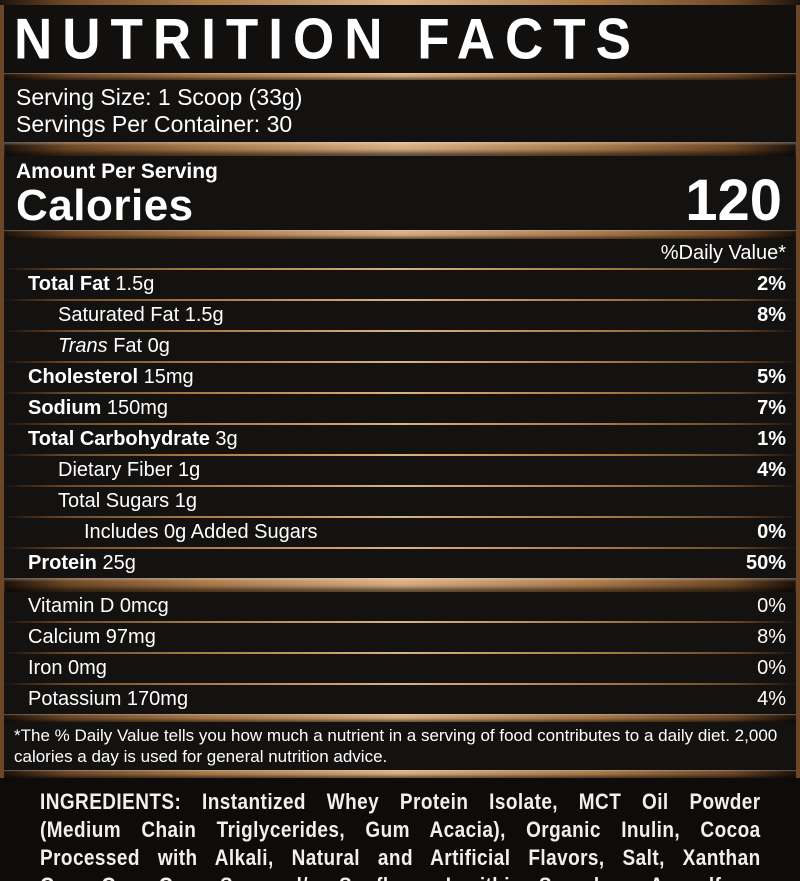 The height and width of the screenshot is (881, 800). I want to click on calories-value: 120, so click(733, 200).